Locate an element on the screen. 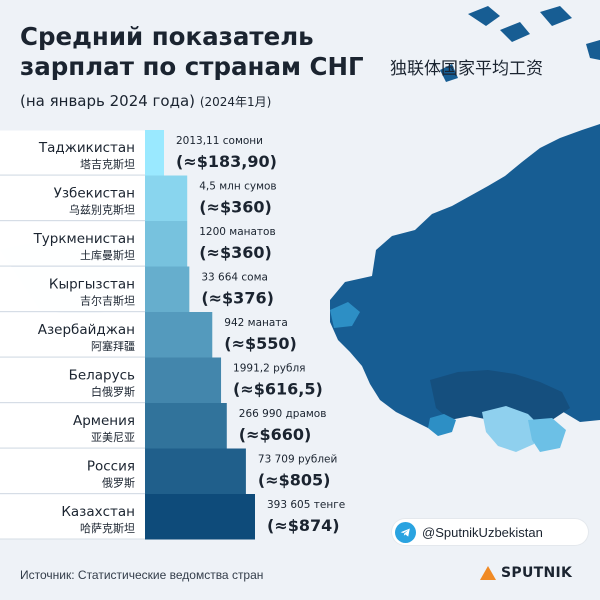  category-label: Россия is located at coordinates (111, 467).